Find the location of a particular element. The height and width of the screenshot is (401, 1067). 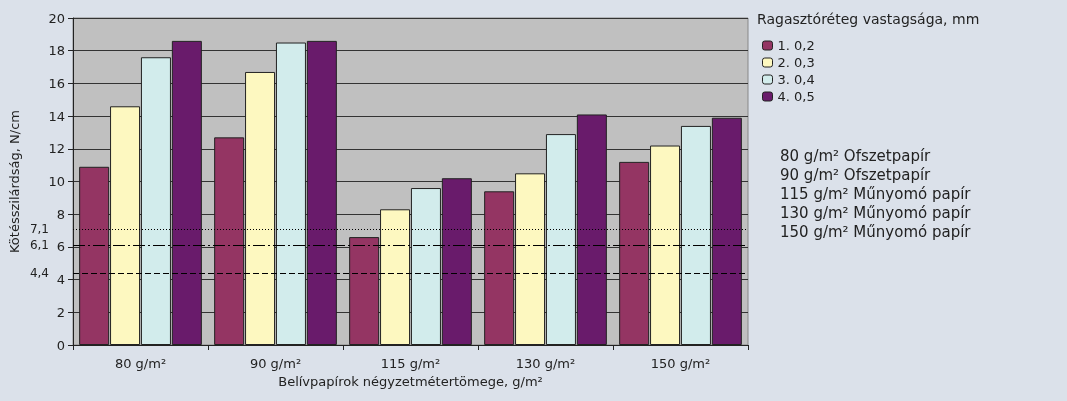

y-tick-label: 0 is located at coordinates (60, 345).